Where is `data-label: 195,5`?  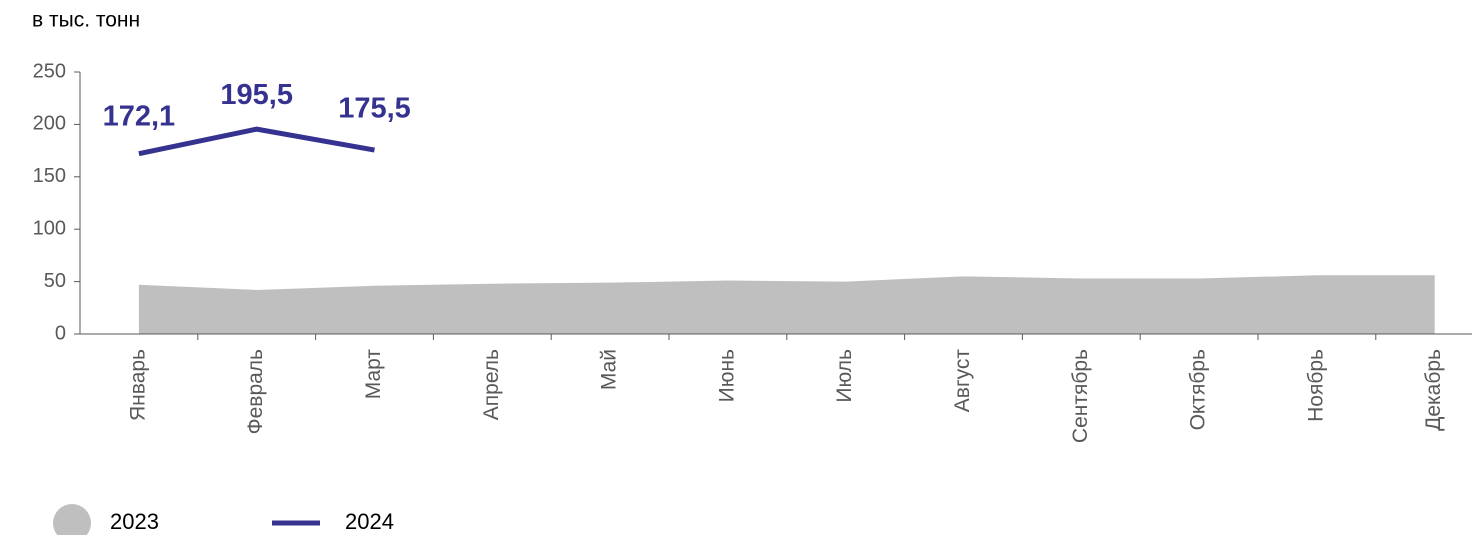 data-label: 195,5 is located at coordinates (256, 95).